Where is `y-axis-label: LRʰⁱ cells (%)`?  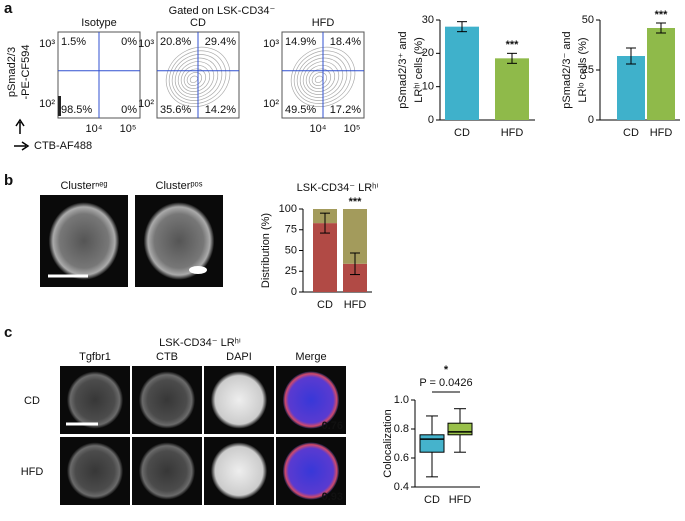
y-axis-label: LRʰⁱ cells (%) is located at coordinates (419, 69).